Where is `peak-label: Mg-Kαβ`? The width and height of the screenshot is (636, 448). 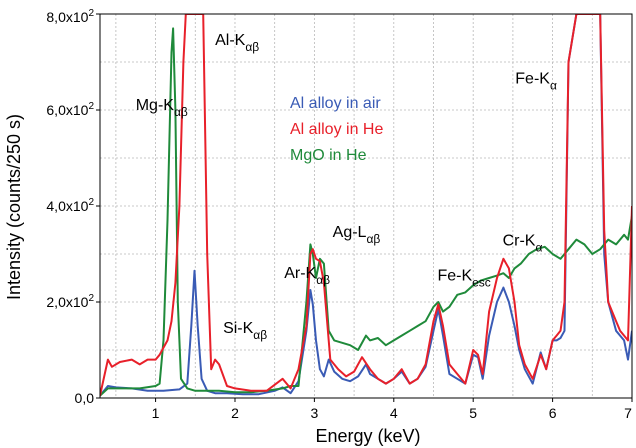 peak-label: Mg-Kαβ is located at coordinates (162, 108).